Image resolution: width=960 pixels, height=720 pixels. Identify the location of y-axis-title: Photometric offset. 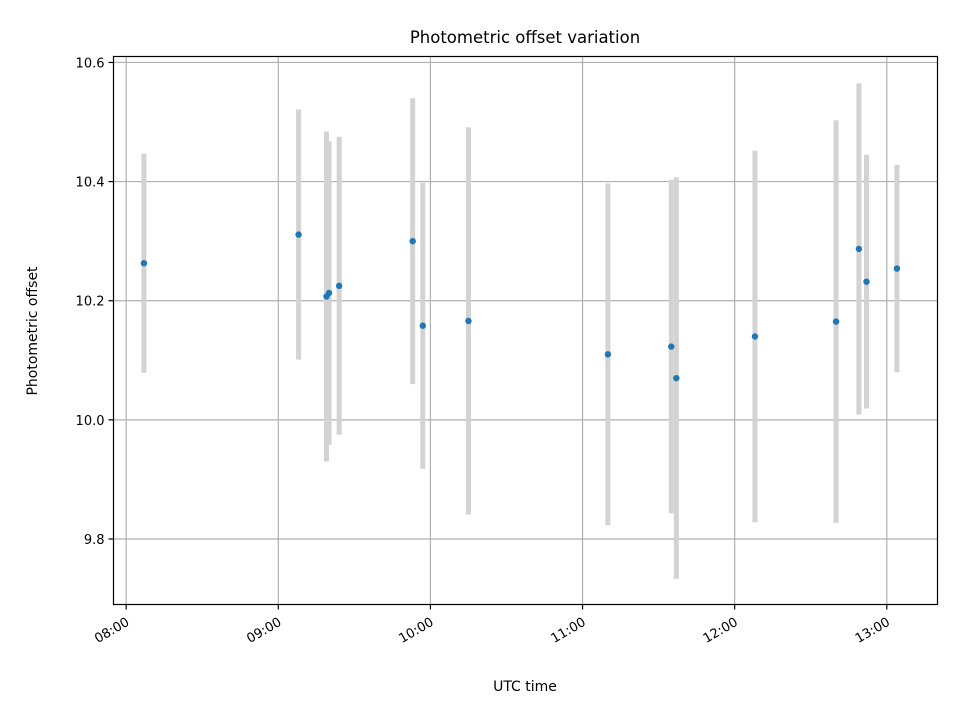
(33, 331).